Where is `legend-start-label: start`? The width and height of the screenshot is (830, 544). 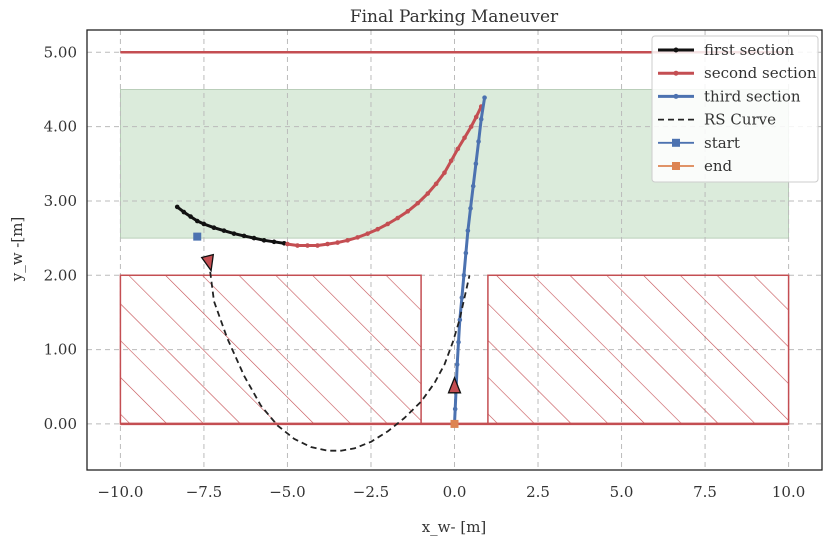 legend-start-label: start is located at coordinates (722, 143).